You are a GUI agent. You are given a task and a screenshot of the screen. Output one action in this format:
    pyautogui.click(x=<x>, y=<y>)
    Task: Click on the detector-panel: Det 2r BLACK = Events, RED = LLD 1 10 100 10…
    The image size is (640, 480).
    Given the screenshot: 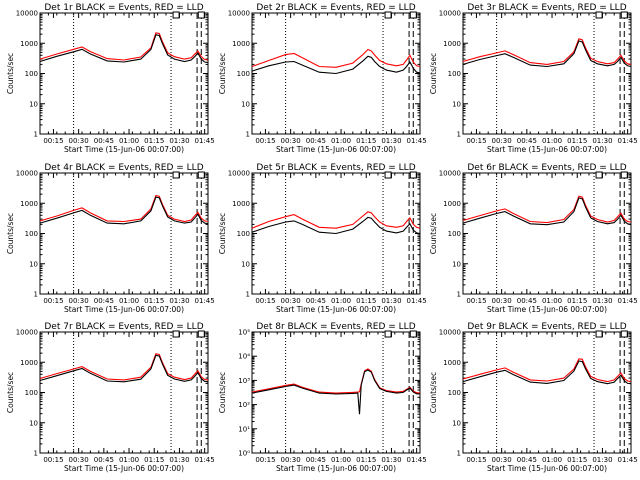 What is the action you would take?
    pyautogui.click(x=322, y=78)
    